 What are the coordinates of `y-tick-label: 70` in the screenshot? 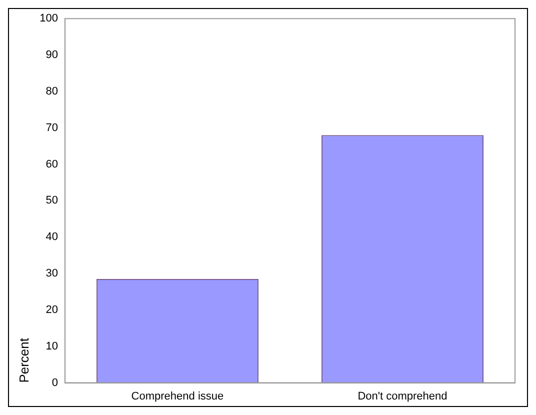 It's located at (52, 128).